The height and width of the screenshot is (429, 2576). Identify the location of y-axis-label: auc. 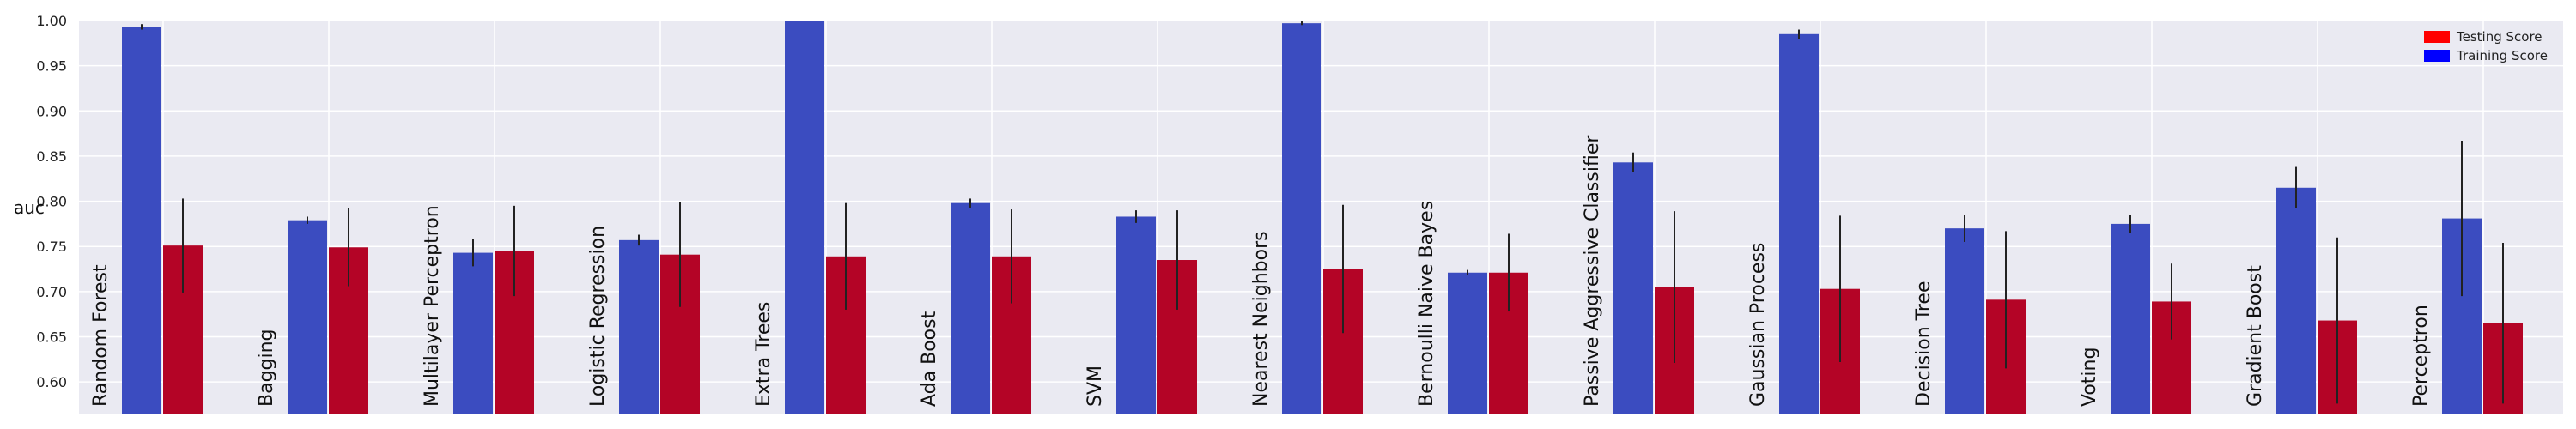
(29, 207).